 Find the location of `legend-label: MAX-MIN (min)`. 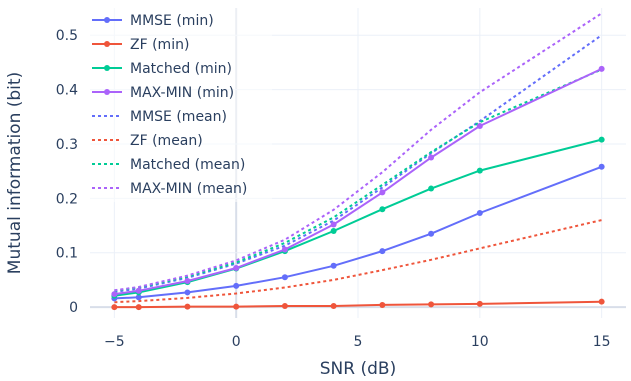

legend-label: MAX-MIN (min) is located at coordinates (182, 93).